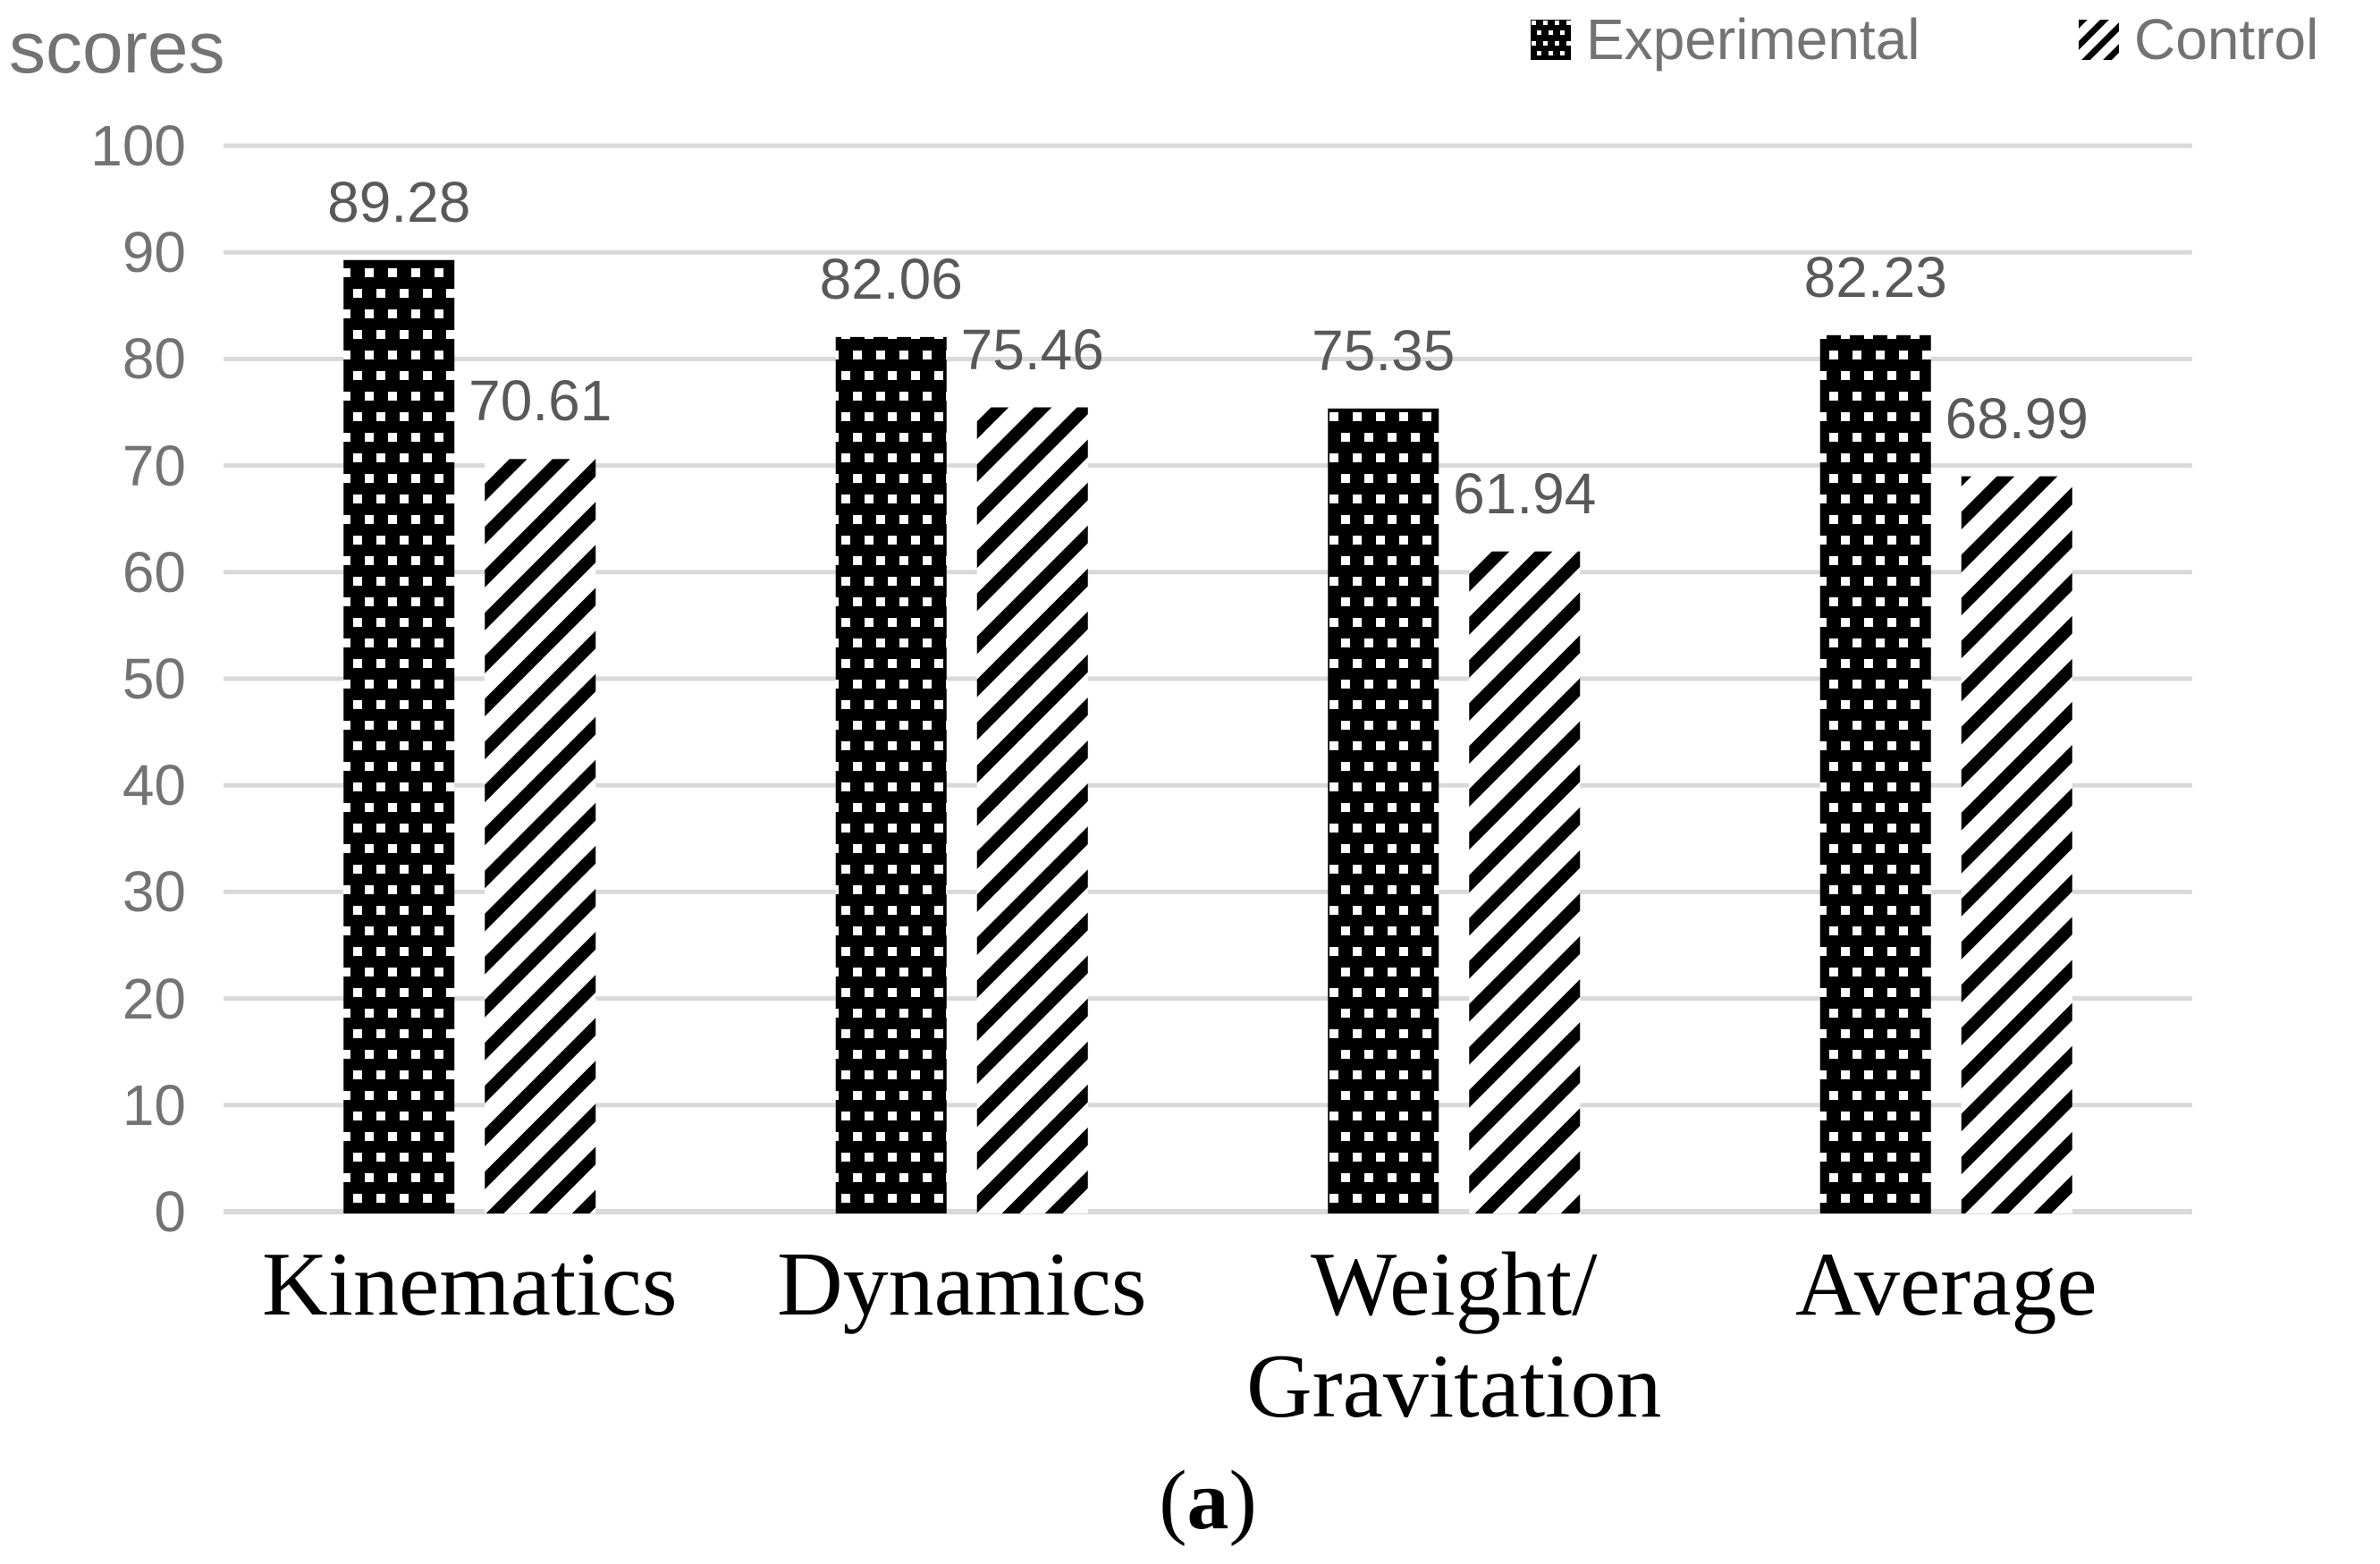 Image resolution: width=2380 pixels, height=1564 pixels. I want to click on category-label-dynamics: Dynamics, so click(962, 1284).